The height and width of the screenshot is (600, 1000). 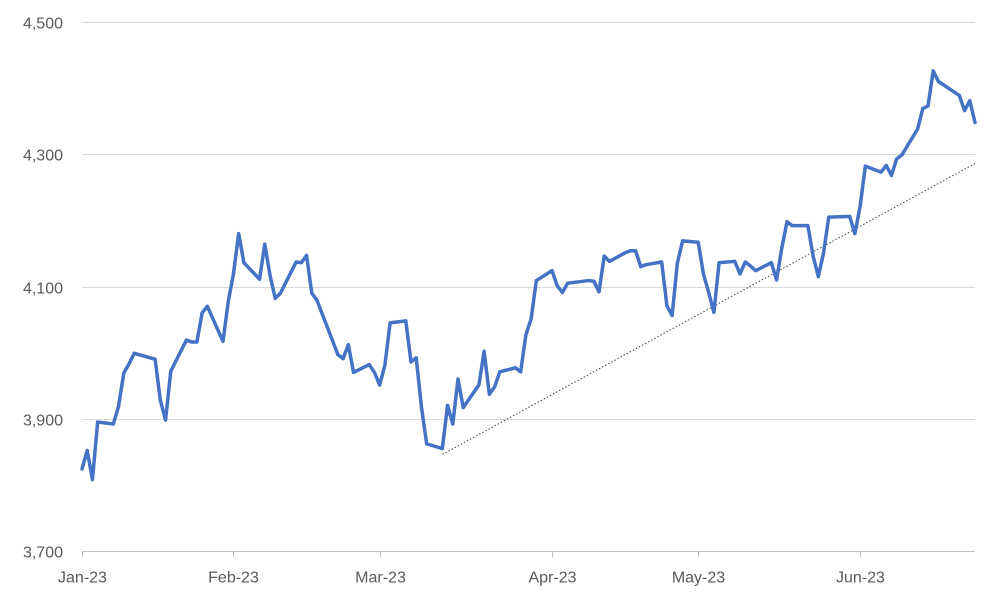 I want to click on y-tick-label: 3,700, so click(x=43, y=553).